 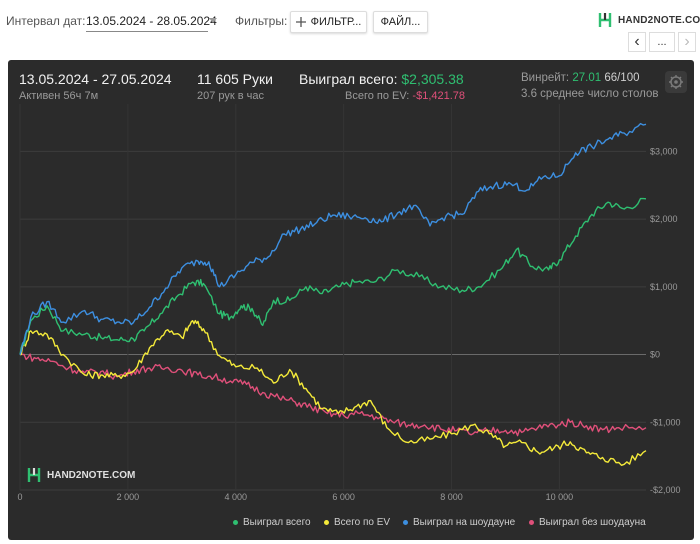 I want to click on legend-item-won-total: Выиграл всего, so click(x=272, y=522).